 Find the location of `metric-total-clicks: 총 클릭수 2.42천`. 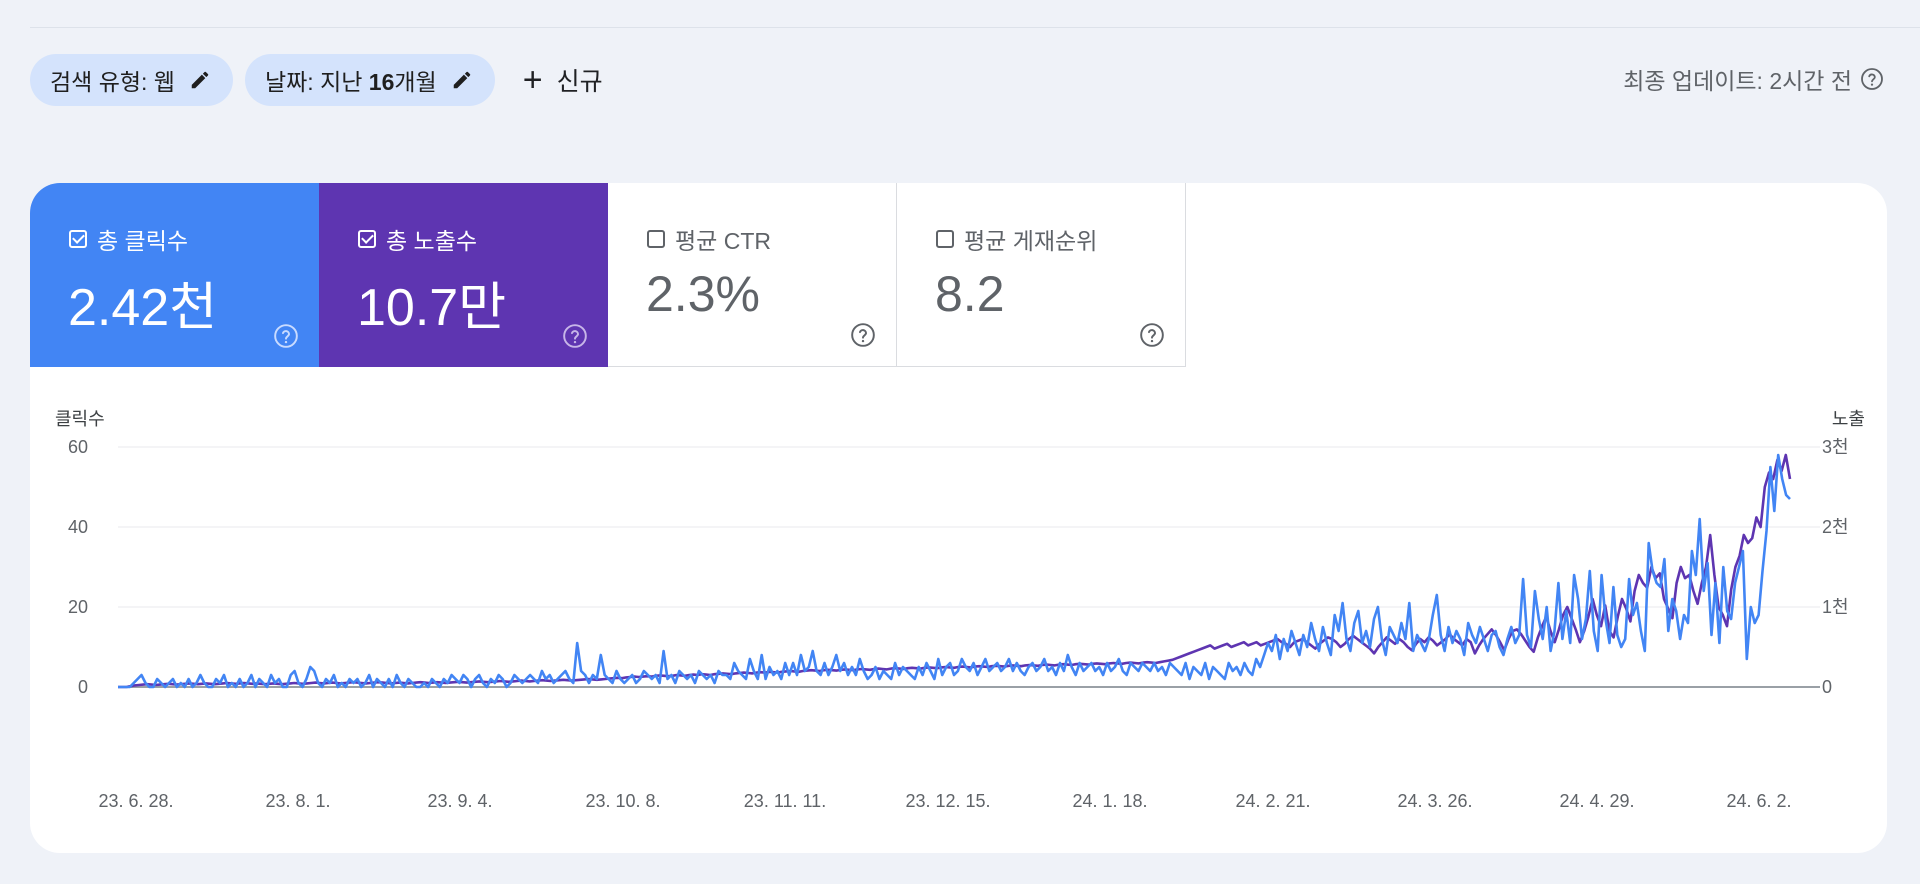

metric-total-clicks: 총 클릭수 2.42천 is located at coordinates (174, 275).